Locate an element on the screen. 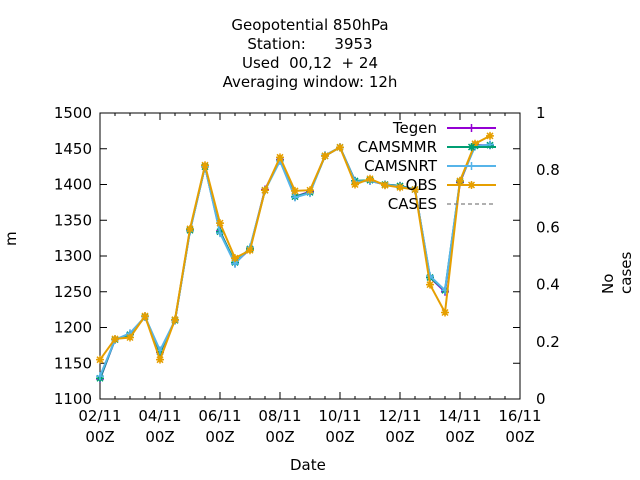 Image resolution: width=640 pixels, height=480 pixels. y-tick-label: 1400 is located at coordinates (73, 185).